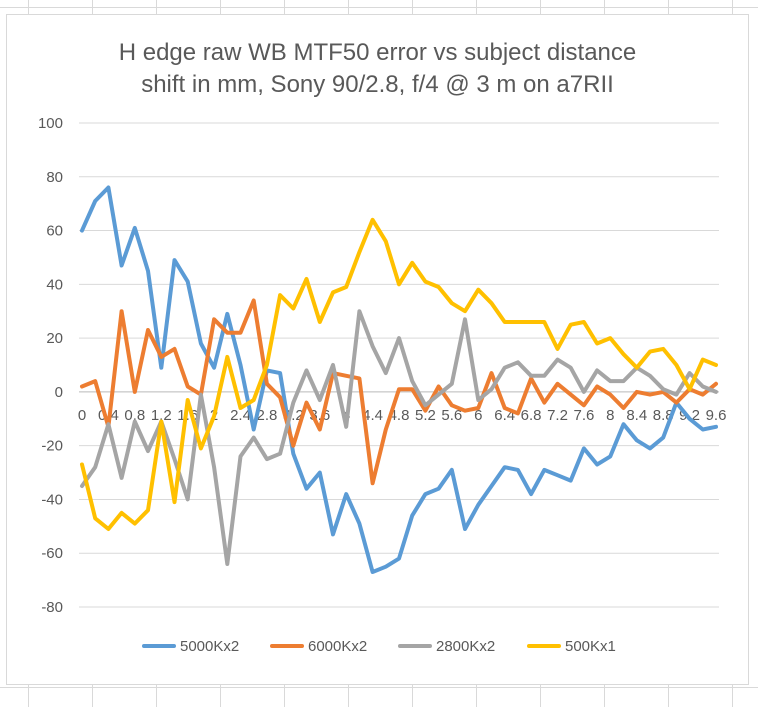 The height and width of the screenshot is (707, 758). What do you see at coordinates (54, 231) in the screenshot?
I see `y-tick-label: 60` at bounding box center [54, 231].